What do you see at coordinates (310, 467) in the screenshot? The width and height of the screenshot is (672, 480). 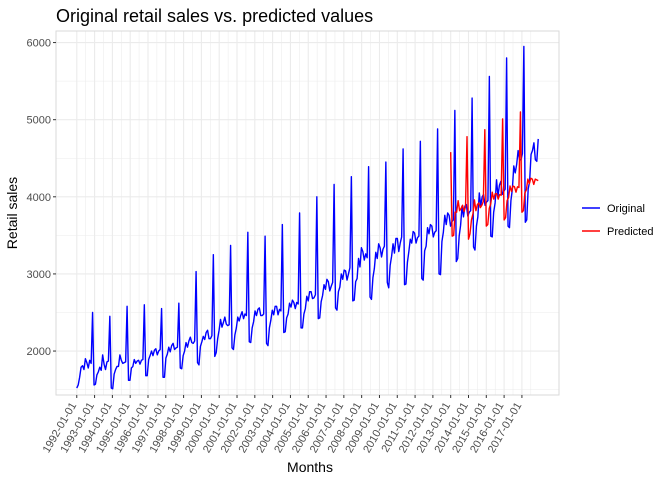 I see `x-axis-title: Months` at bounding box center [310, 467].